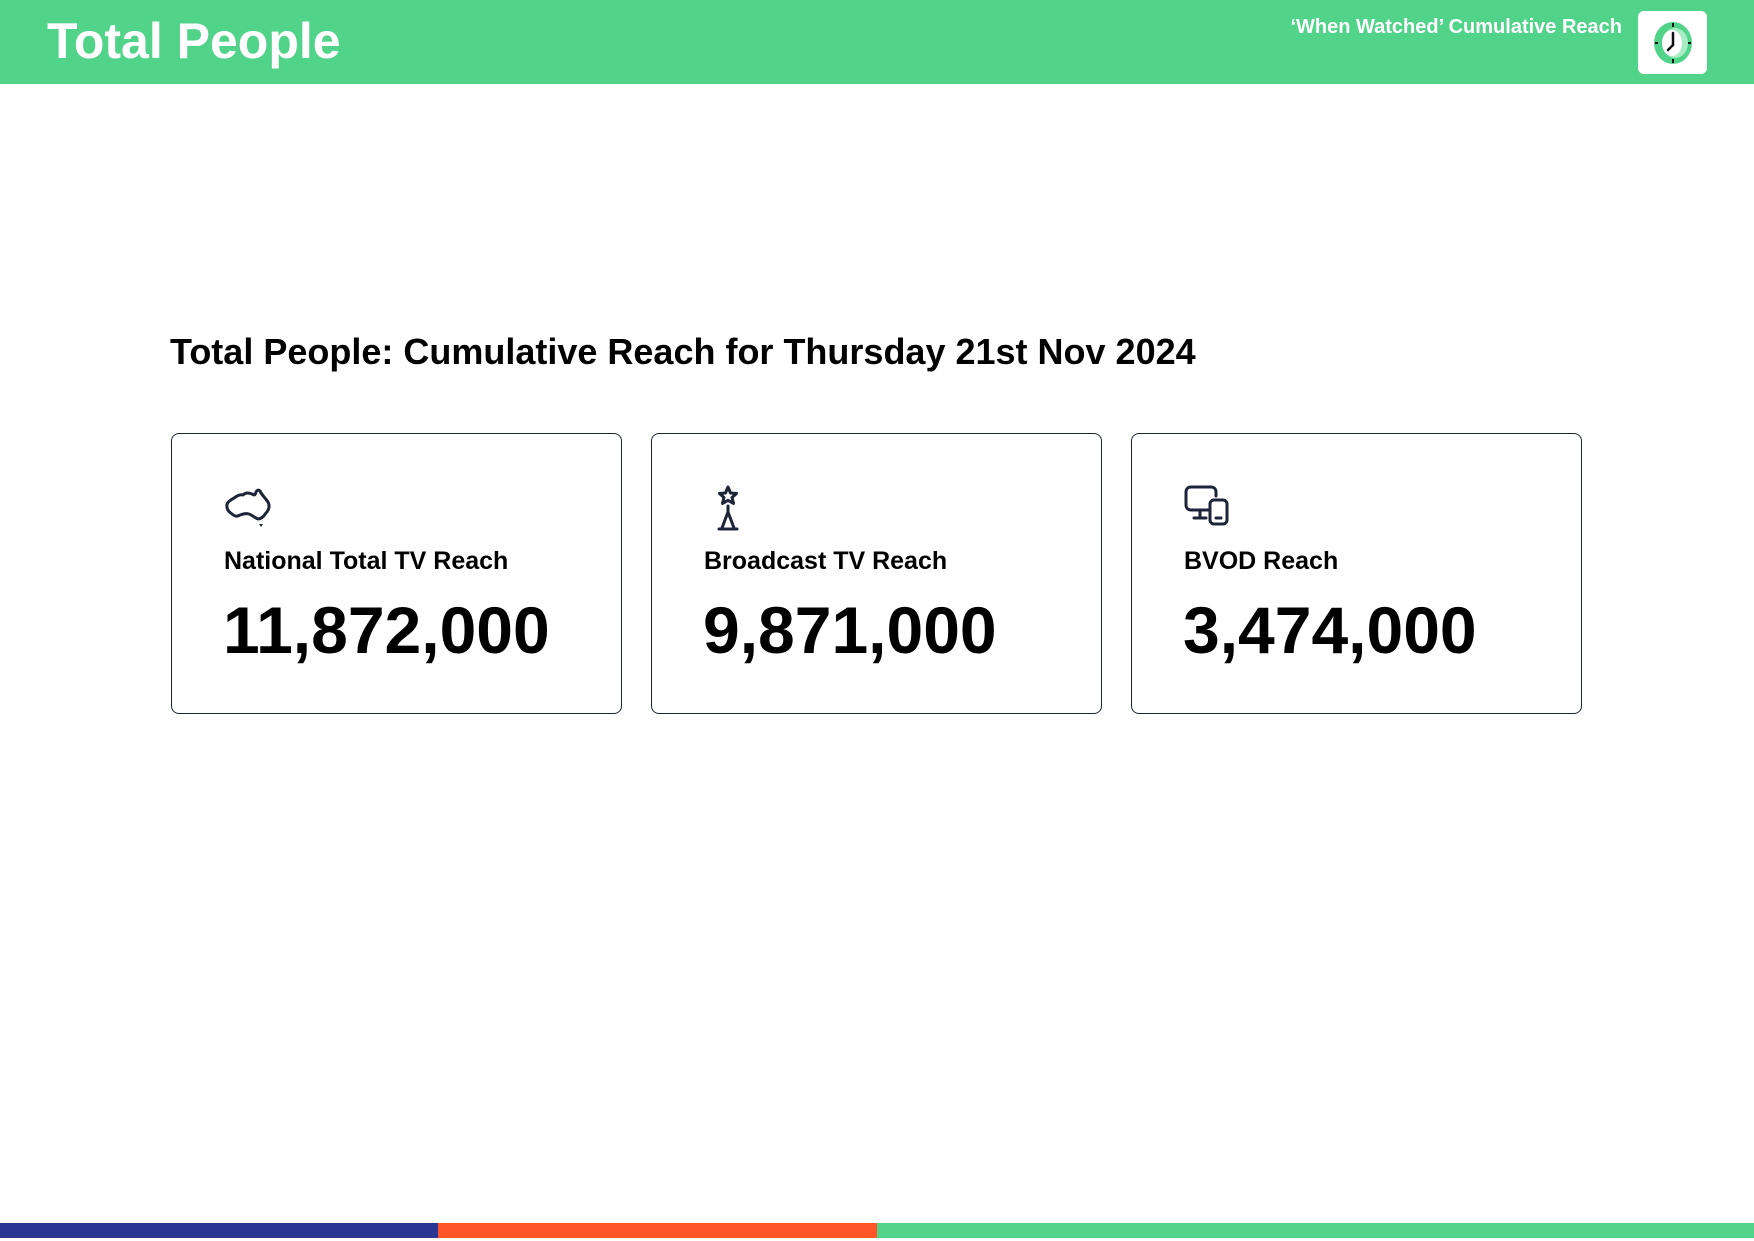 The height and width of the screenshot is (1241, 1754). I want to click on header-subtitle: ‘When Watched’ Cumulative Reach, so click(1456, 27).